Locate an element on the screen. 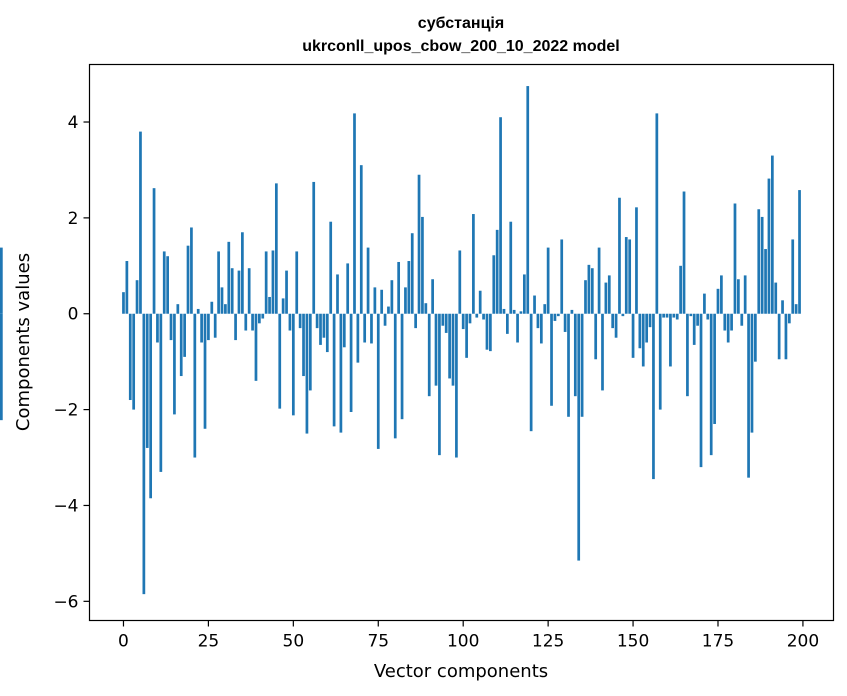  y-tick-label: −2 is located at coordinates (65, 411).